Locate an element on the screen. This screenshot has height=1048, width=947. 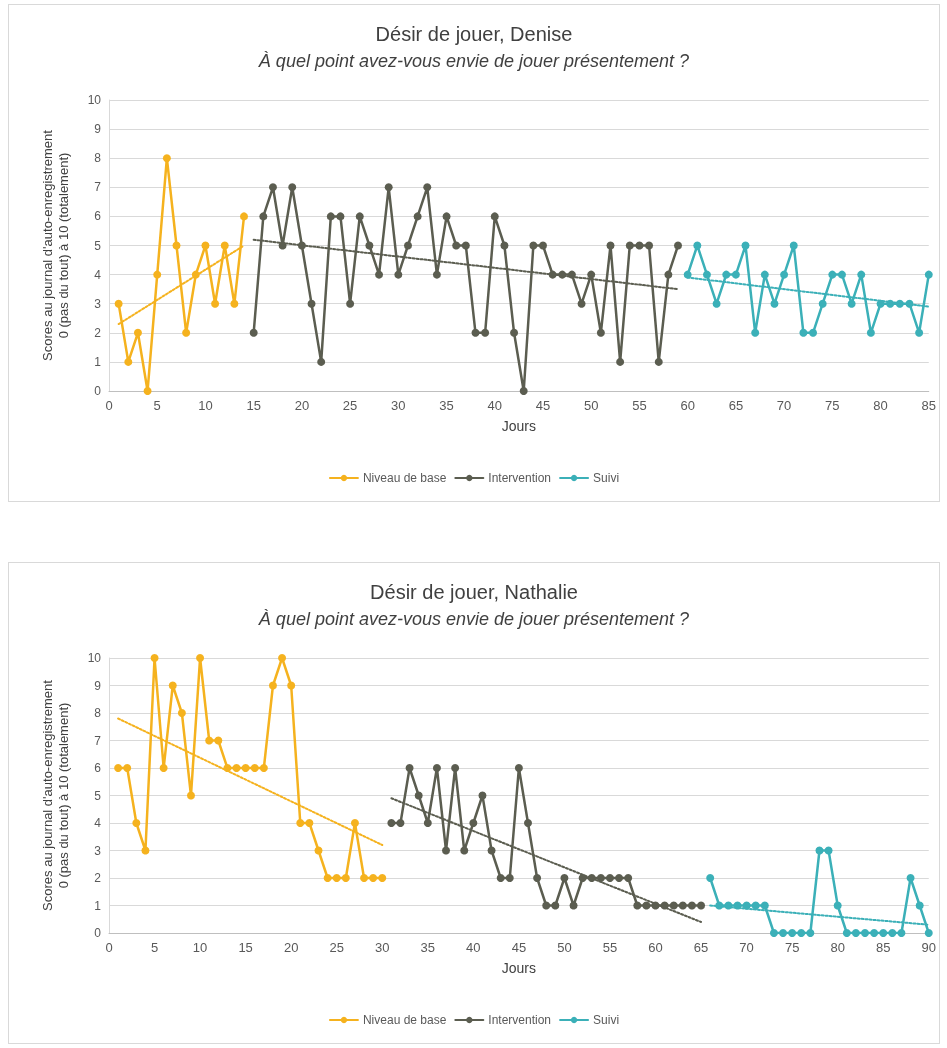
y-tick-label: 1 is located at coordinates (98, 905).